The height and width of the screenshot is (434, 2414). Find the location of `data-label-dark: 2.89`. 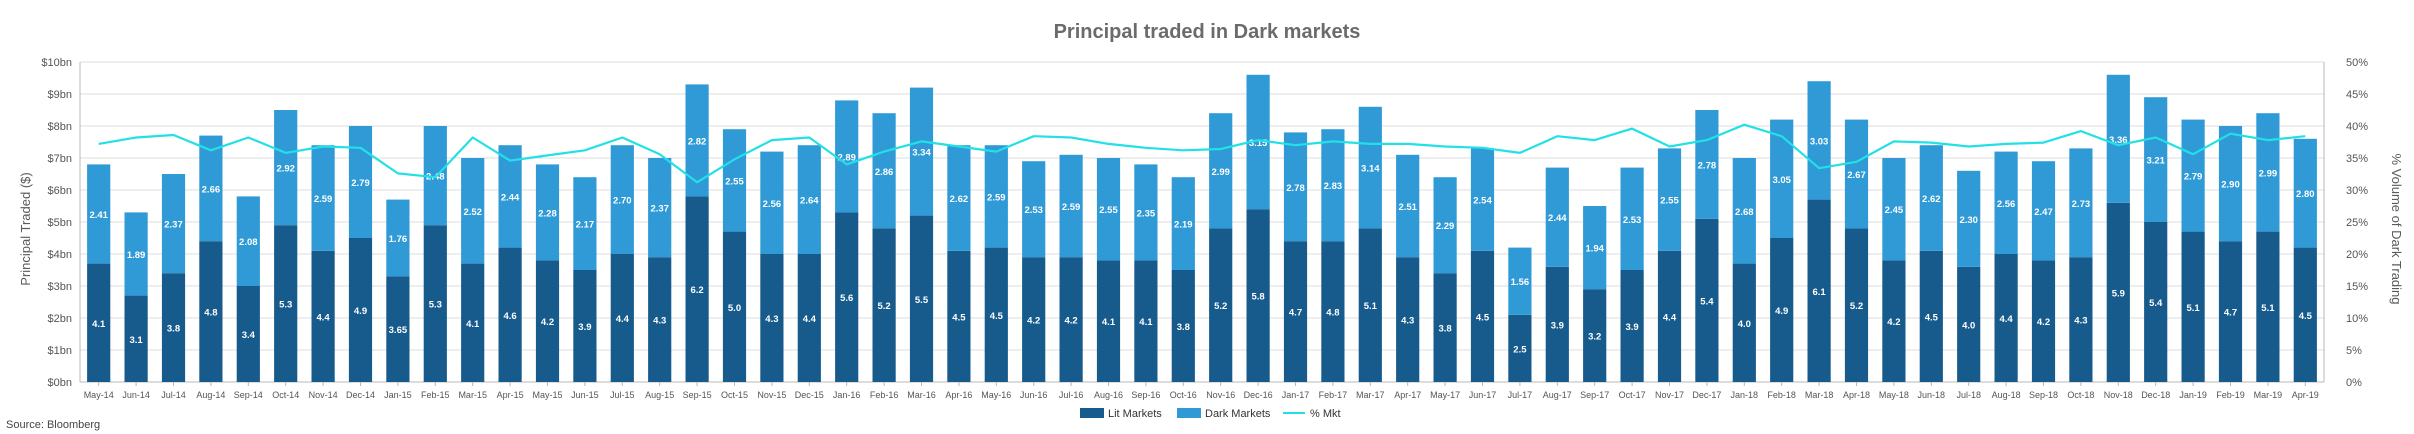

data-label-dark: 2.89 is located at coordinates (846, 157).